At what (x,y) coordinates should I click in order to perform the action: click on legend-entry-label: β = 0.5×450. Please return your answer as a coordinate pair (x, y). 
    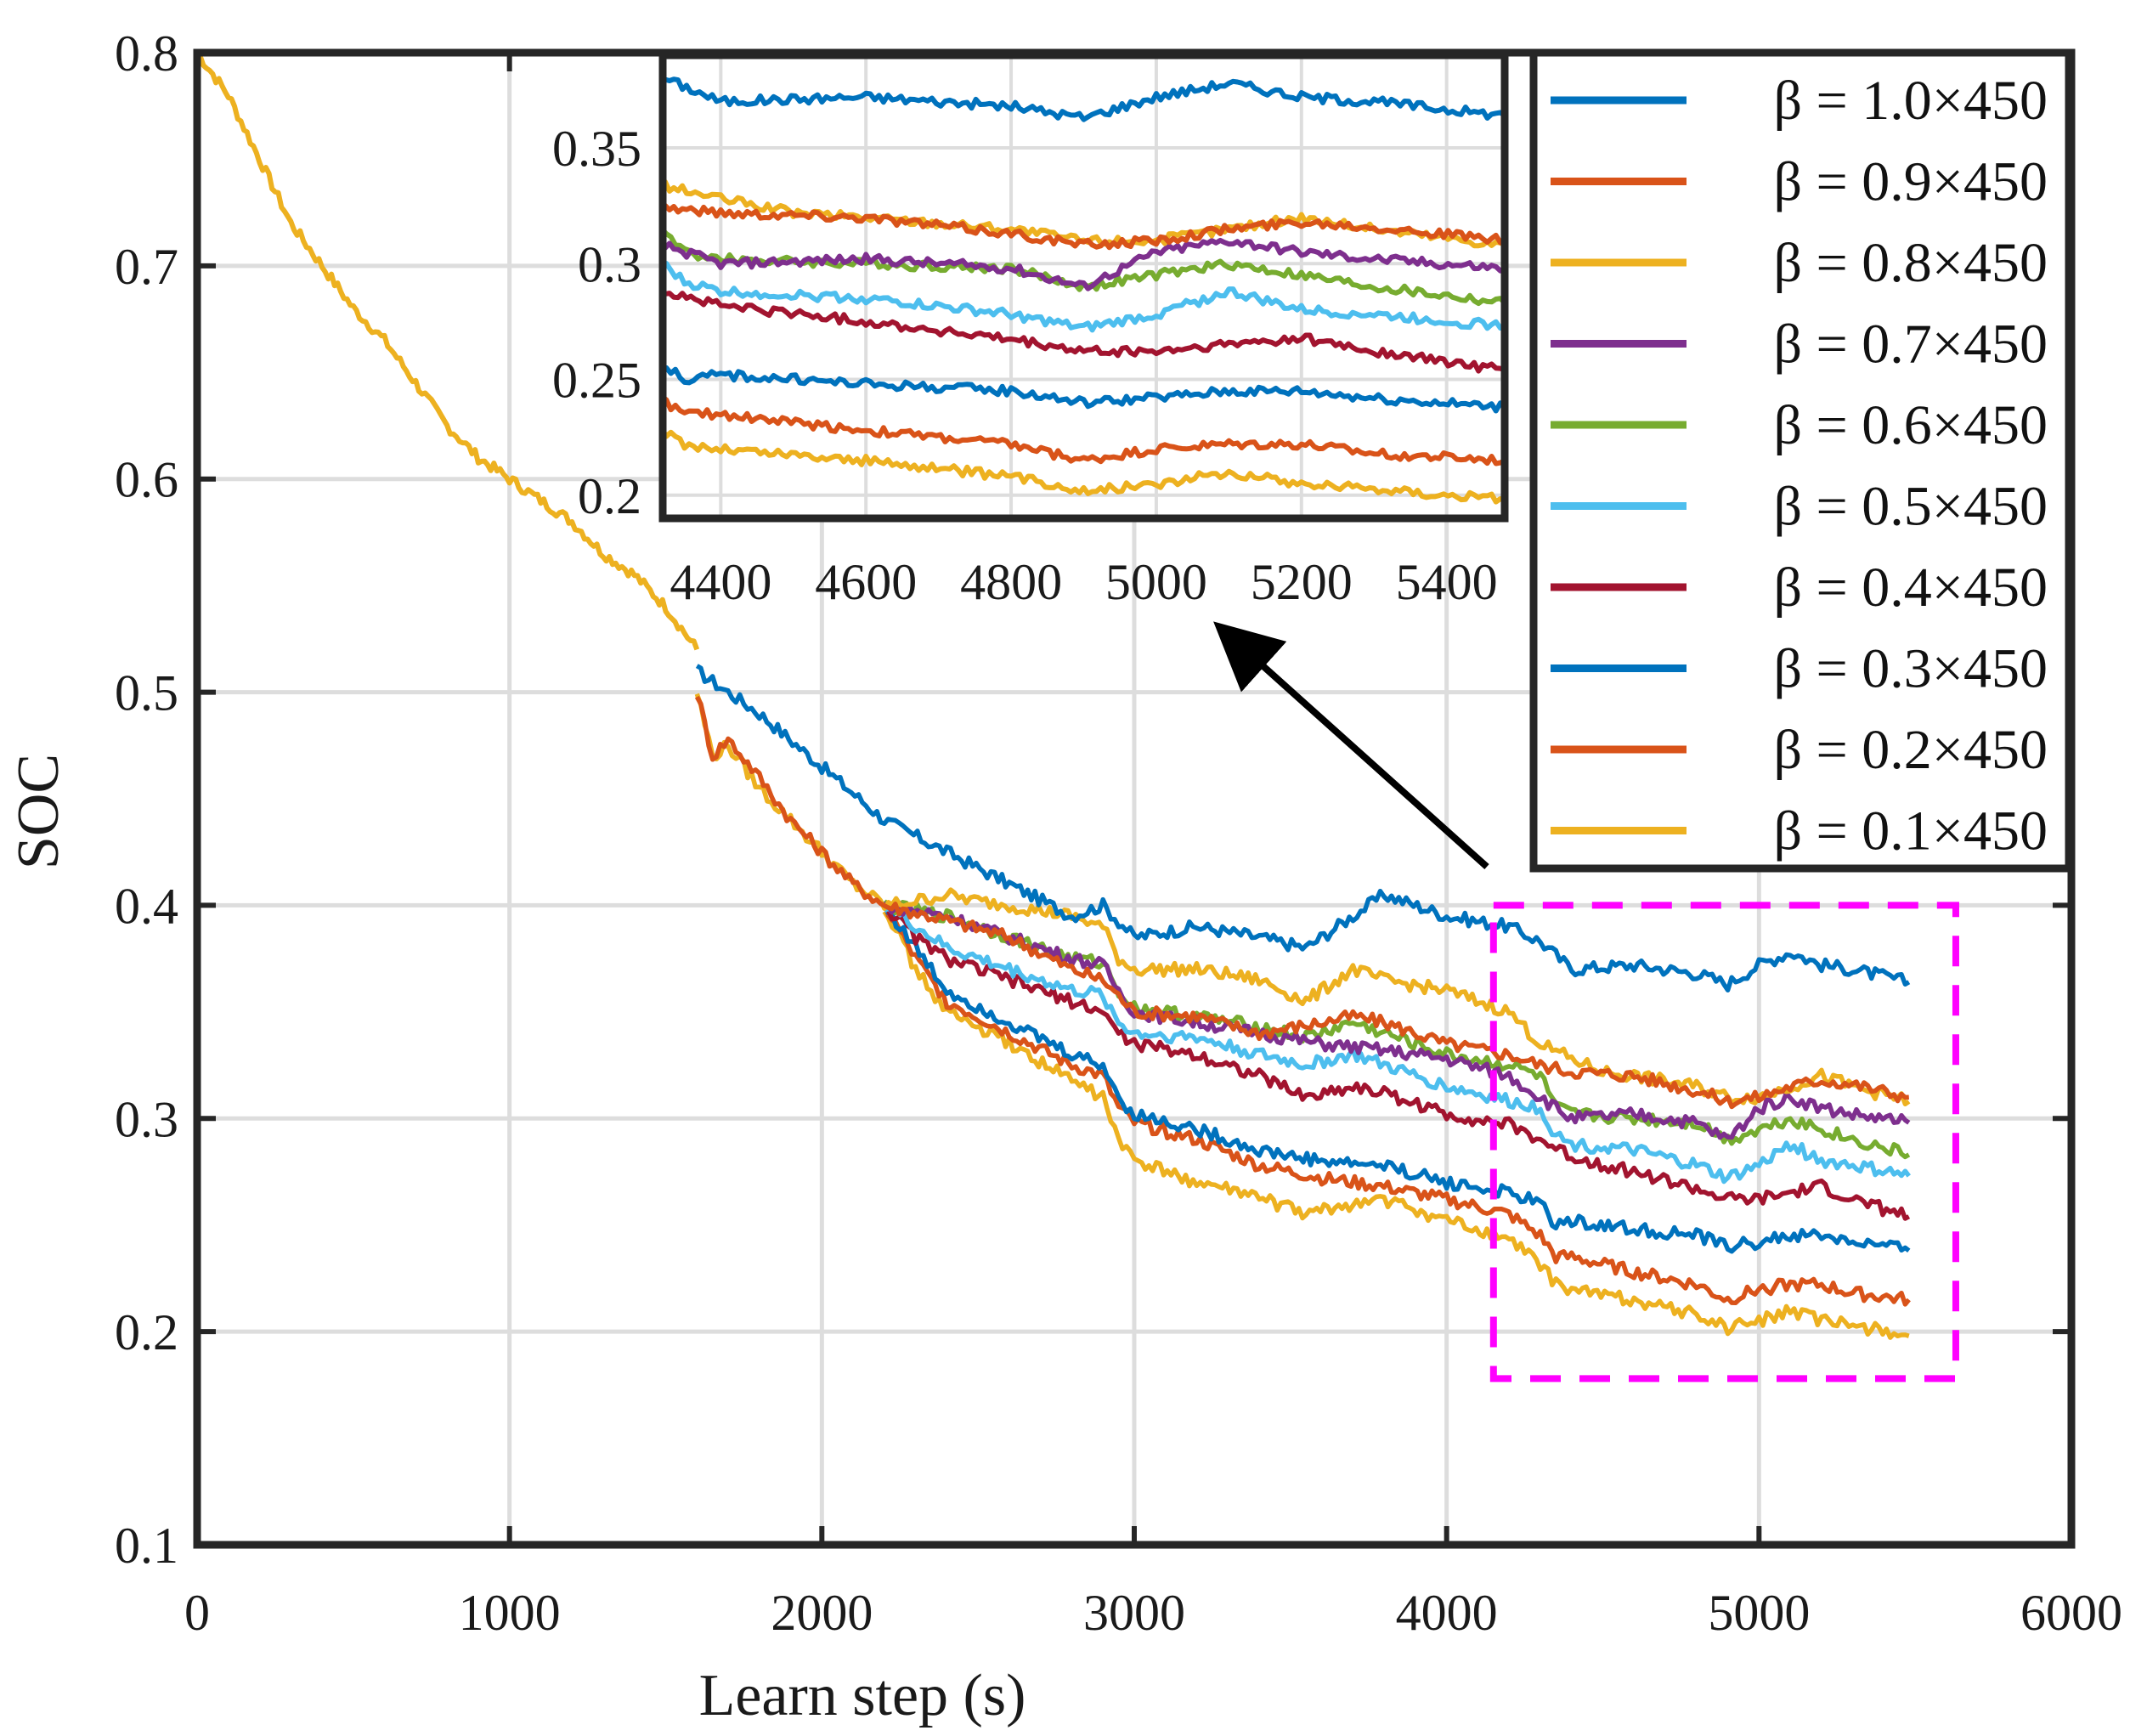
    Looking at the image, I should click on (1910, 507).